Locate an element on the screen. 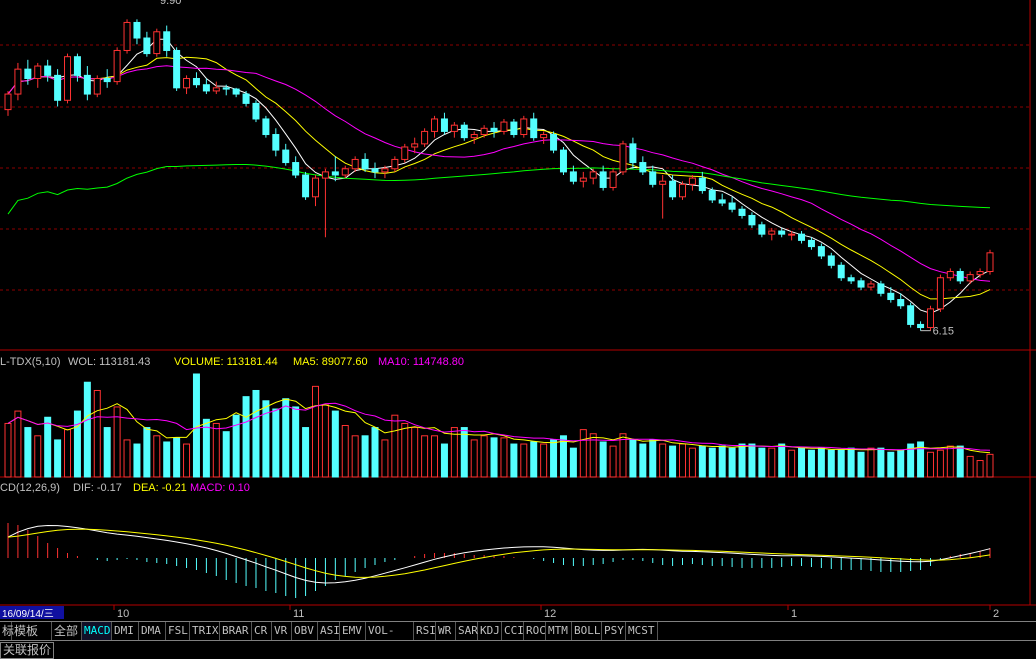 The image size is (1036, 659). tab-sar: SAR is located at coordinates (467, 631).